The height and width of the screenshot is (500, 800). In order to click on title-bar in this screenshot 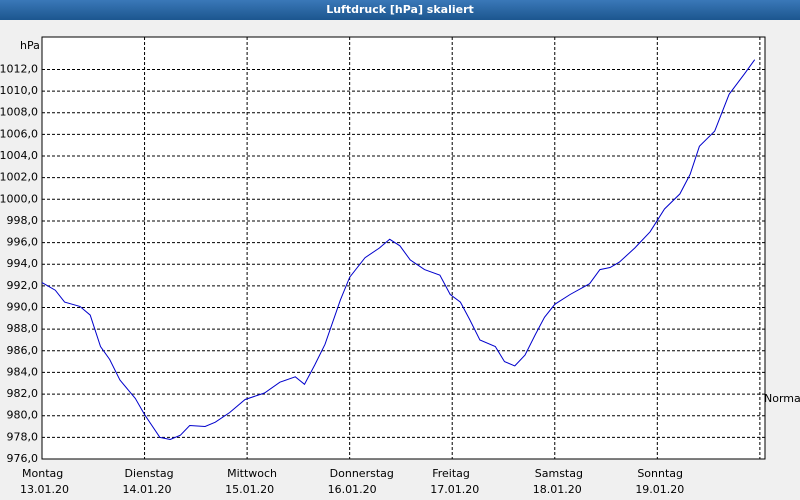, I will do `click(400, 10)`.